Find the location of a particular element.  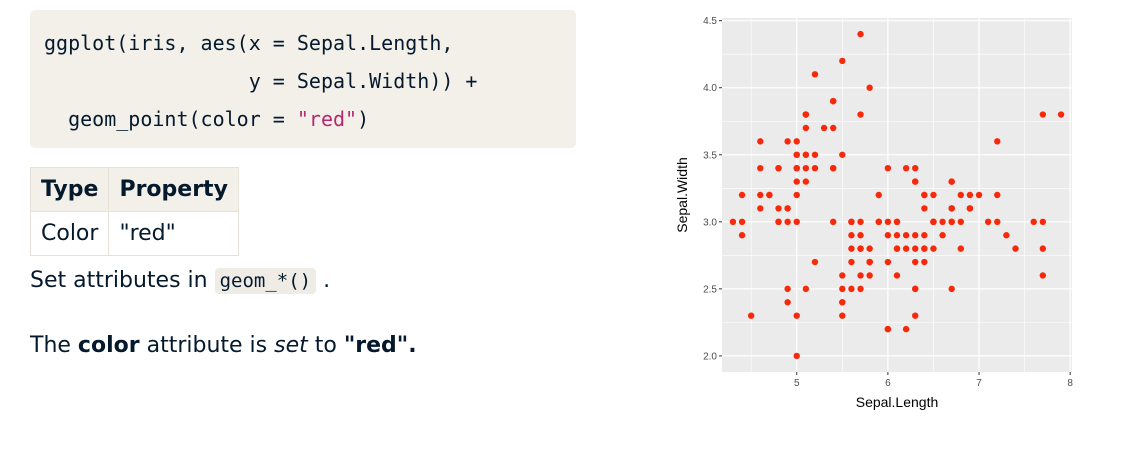

code-line-1: ggplot(iris, aes(x = Sepal.Length, is located at coordinates (249, 43).